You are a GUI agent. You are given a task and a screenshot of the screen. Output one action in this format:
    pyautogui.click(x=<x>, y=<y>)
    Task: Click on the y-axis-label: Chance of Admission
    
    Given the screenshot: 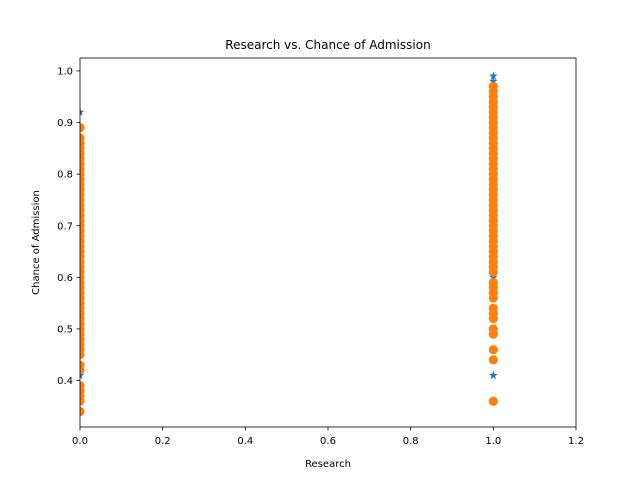 What is the action you would take?
    pyautogui.click(x=36, y=242)
    